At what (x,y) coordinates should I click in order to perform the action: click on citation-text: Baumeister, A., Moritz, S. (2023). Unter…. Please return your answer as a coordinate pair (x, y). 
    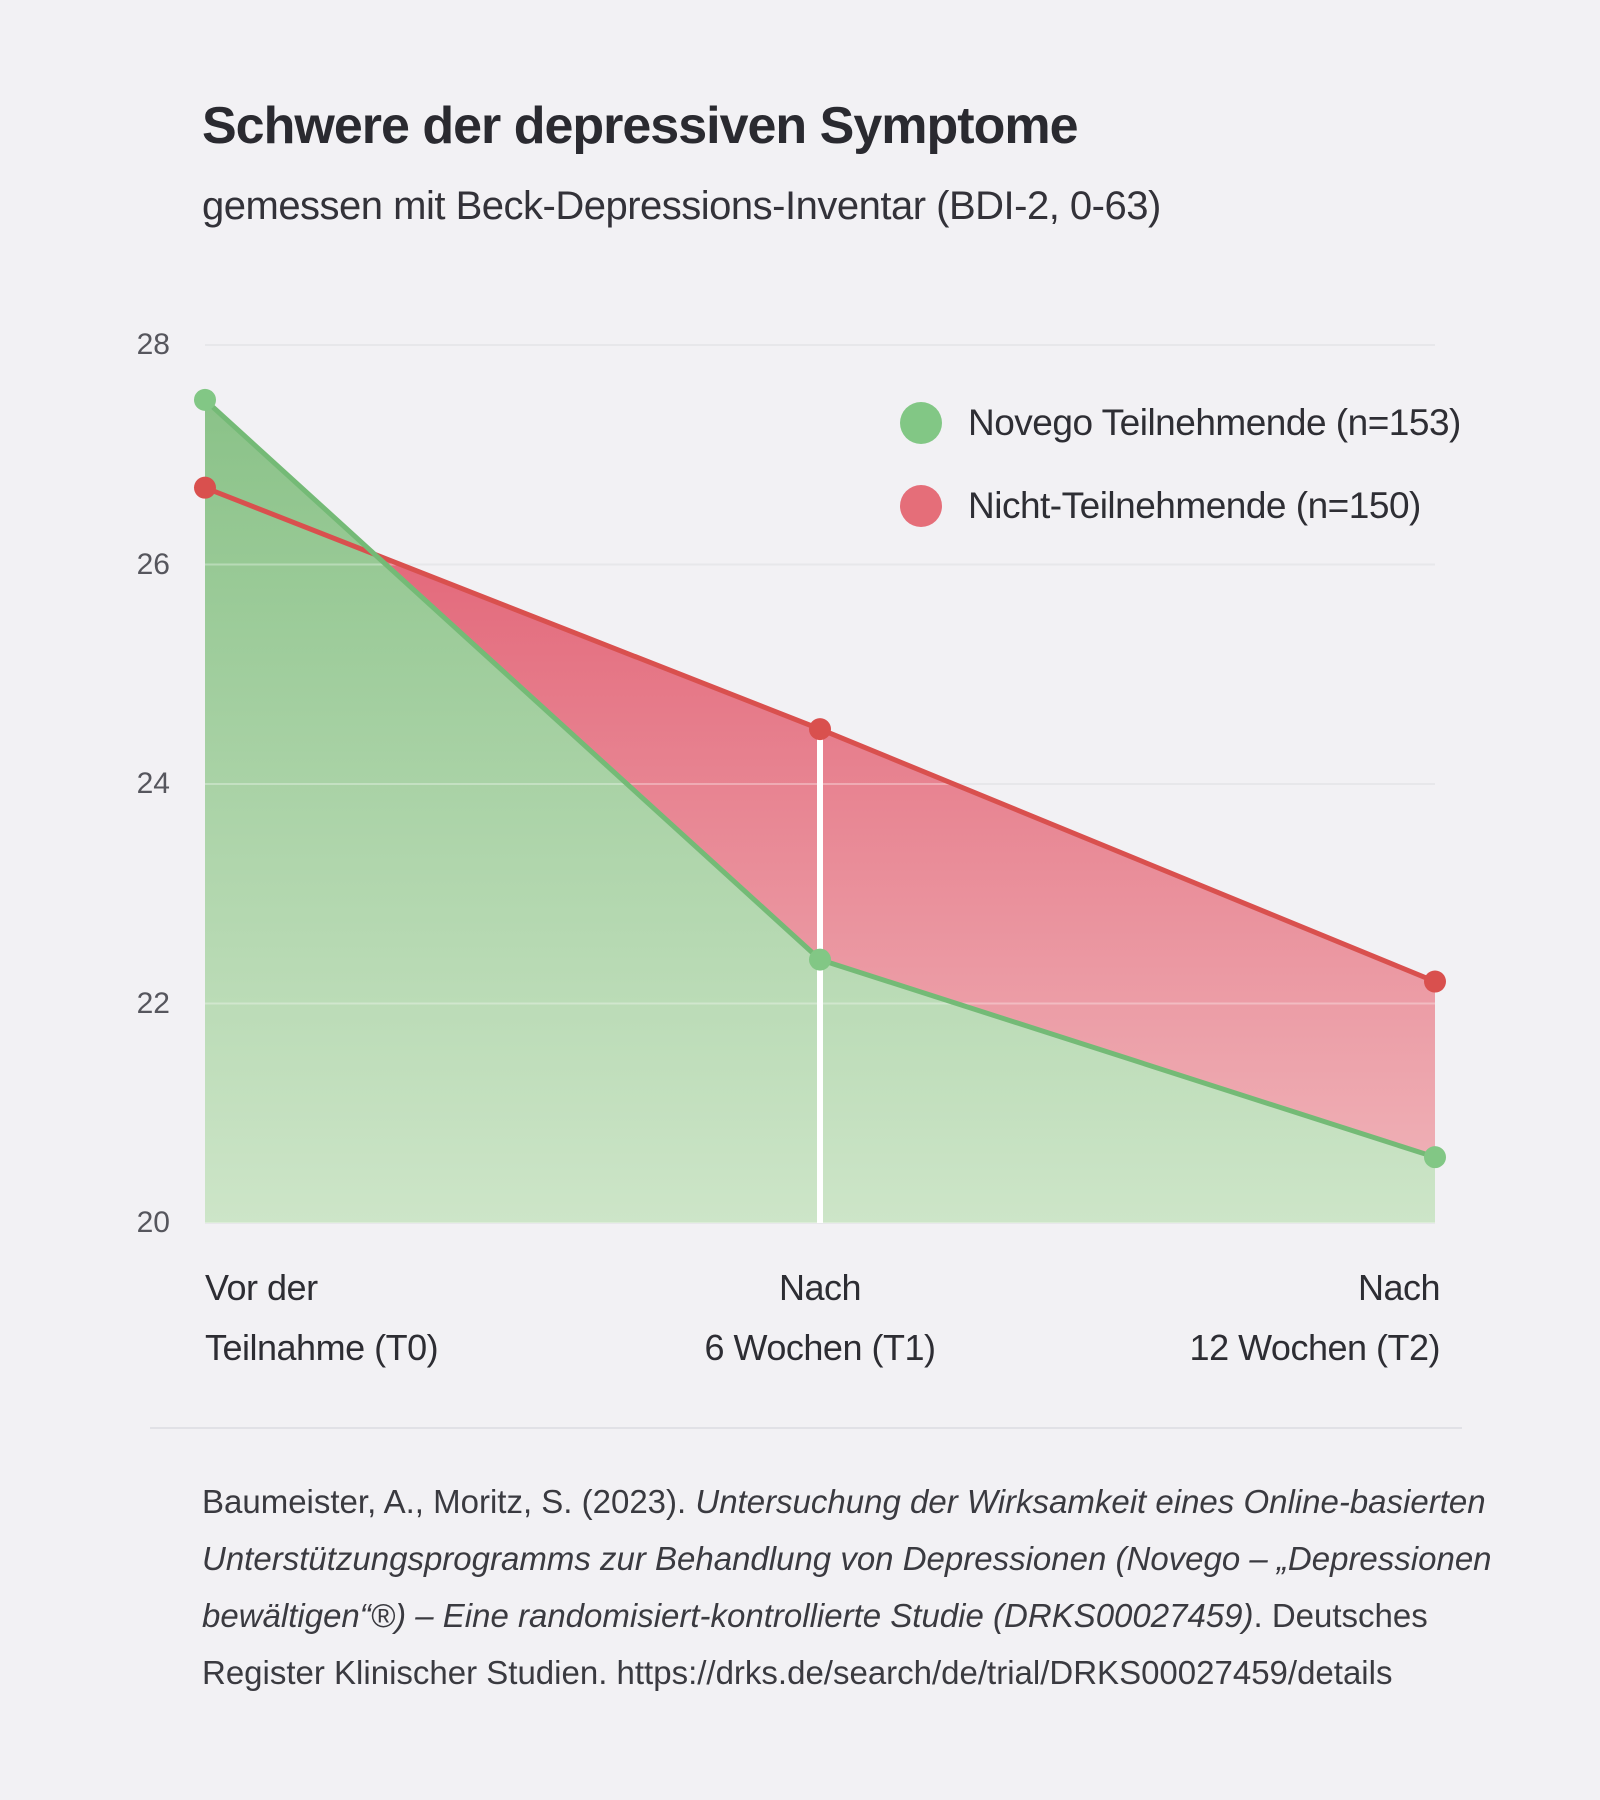
    Looking at the image, I should click on (852, 1587).